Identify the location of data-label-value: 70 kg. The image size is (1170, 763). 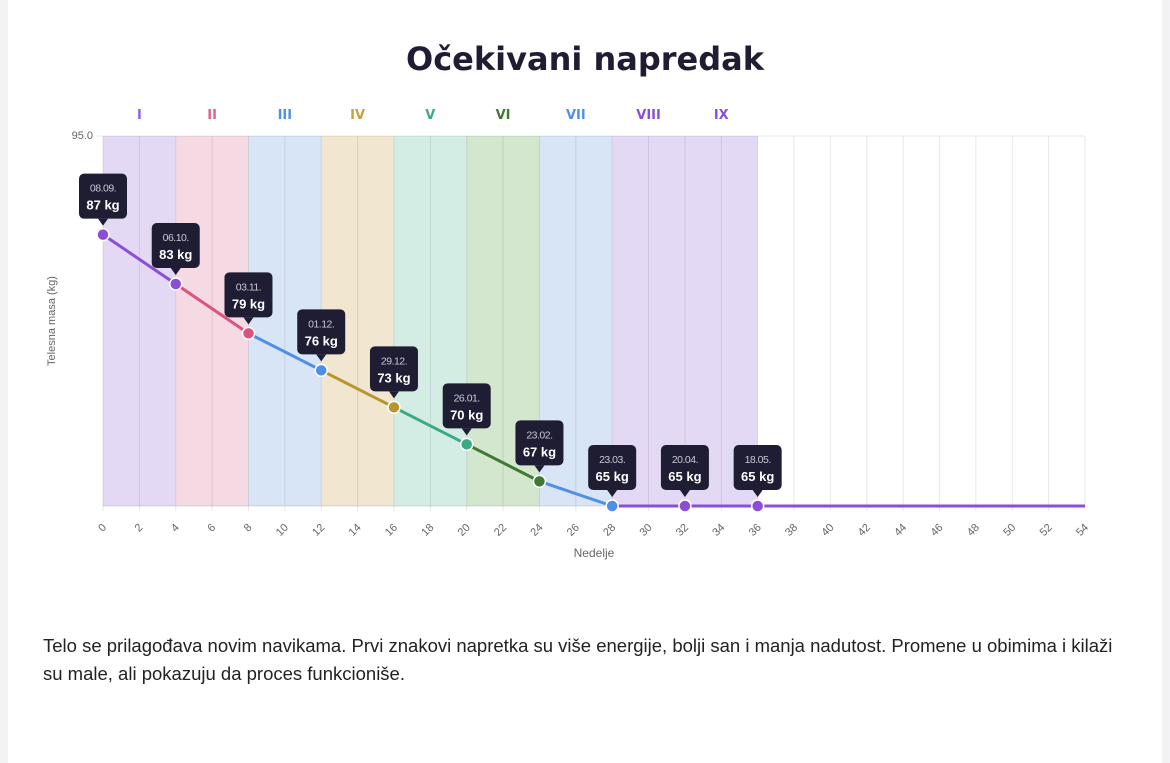
(466, 414).